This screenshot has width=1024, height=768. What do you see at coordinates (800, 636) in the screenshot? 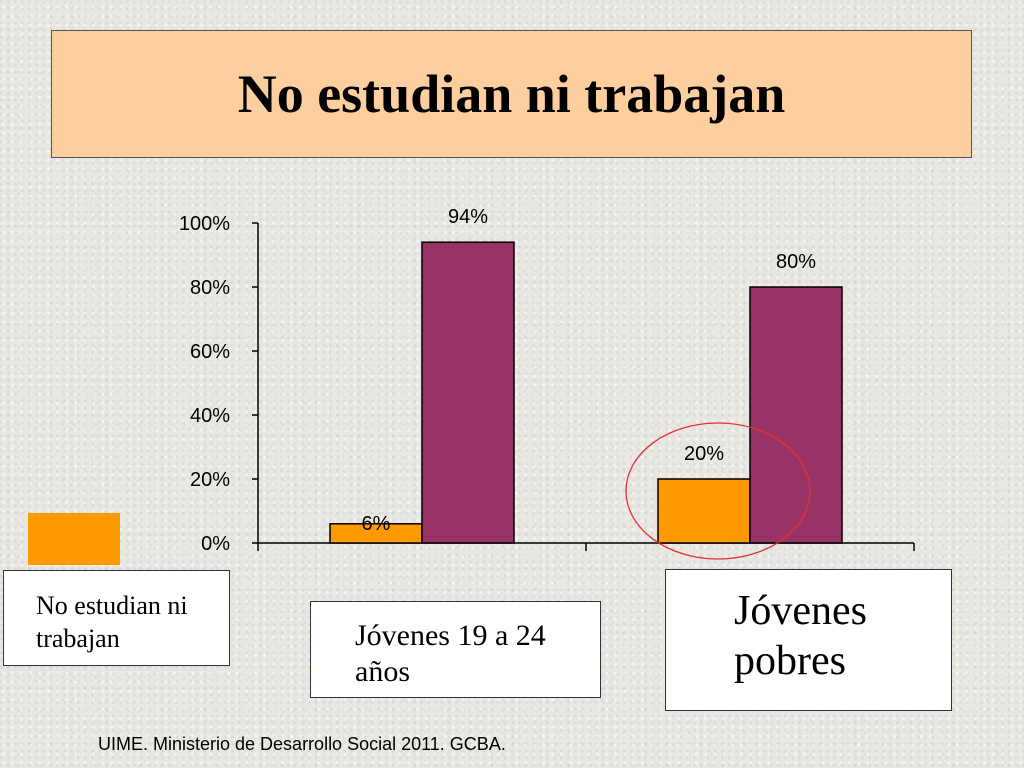
I see `category-label-2: Jóvenes pobres` at bounding box center [800, 636].